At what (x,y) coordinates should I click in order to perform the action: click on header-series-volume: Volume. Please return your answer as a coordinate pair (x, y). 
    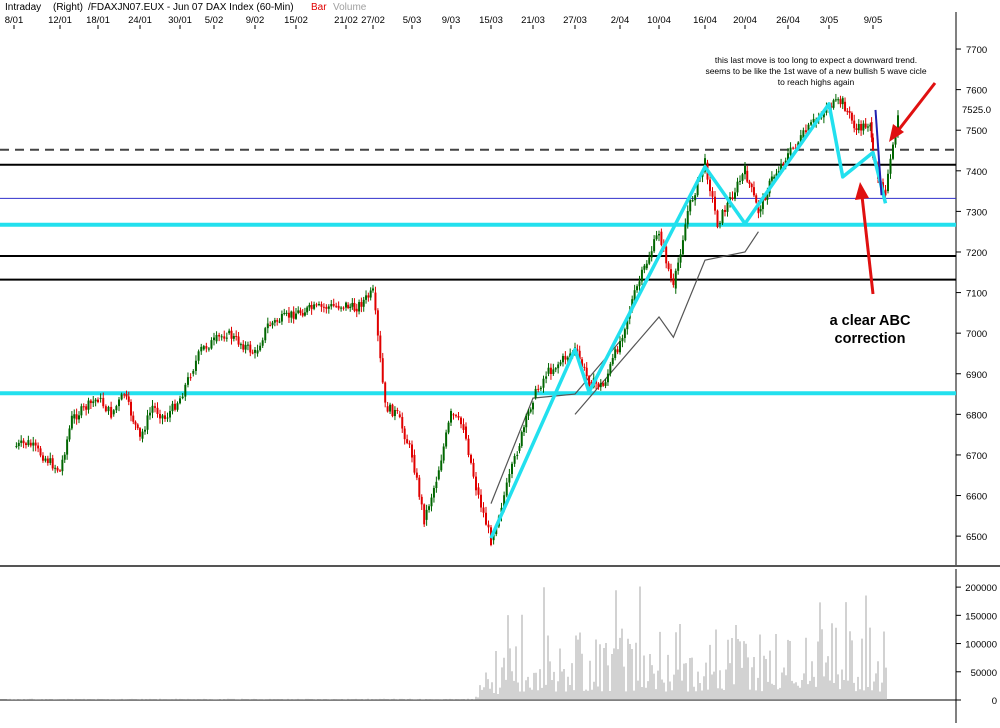
    Looking at the image, I should click on (350, 7).